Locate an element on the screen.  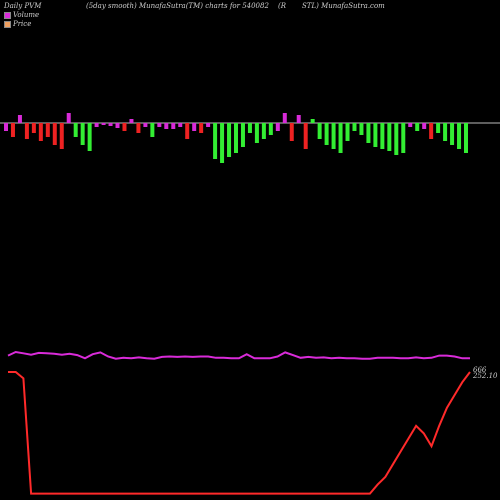
price-smooth-line is located at coordinates (238, 355).